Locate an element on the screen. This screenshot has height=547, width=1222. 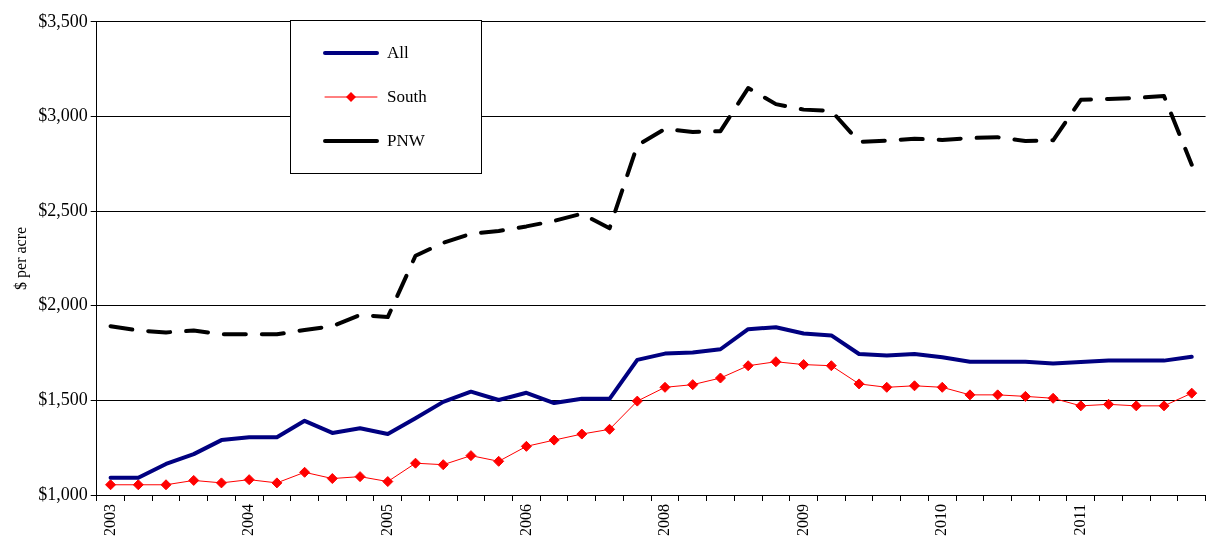
x-tick-label: 2011 is located at coordinates (1080, 520).